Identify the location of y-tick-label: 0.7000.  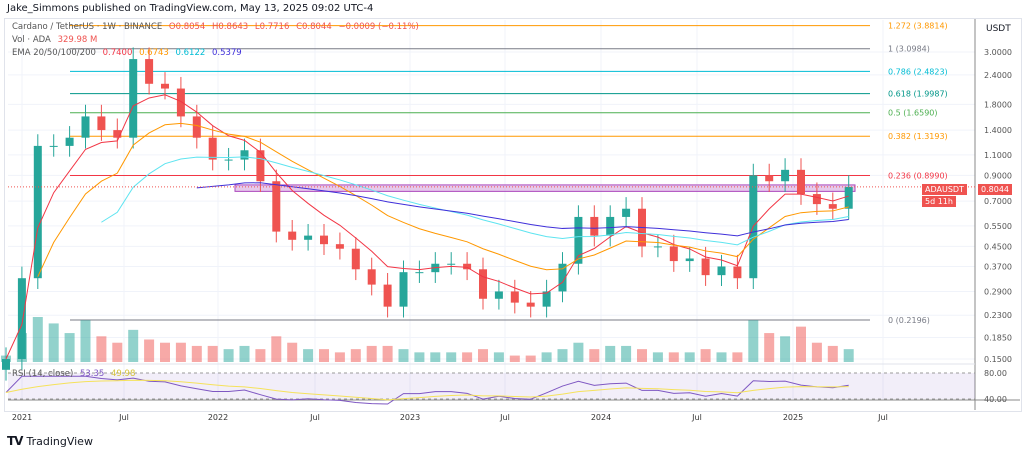
(998, 201).